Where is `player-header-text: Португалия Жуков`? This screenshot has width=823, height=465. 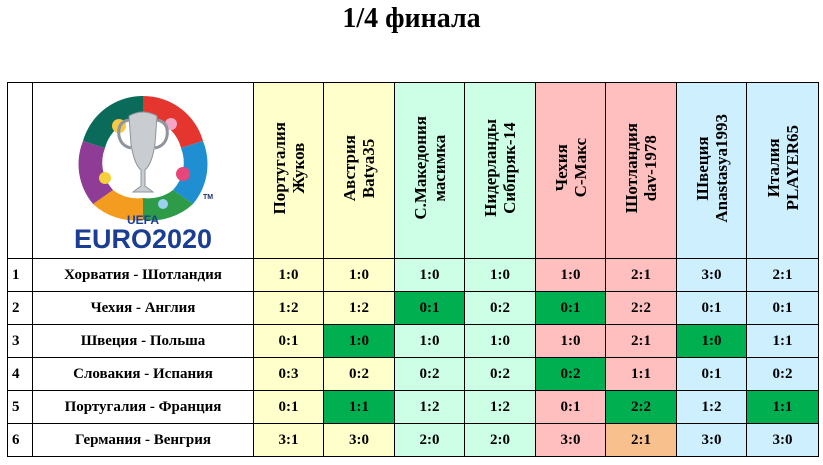 player-header-text: Португалия Жуков is located at coordinates (289, 168).